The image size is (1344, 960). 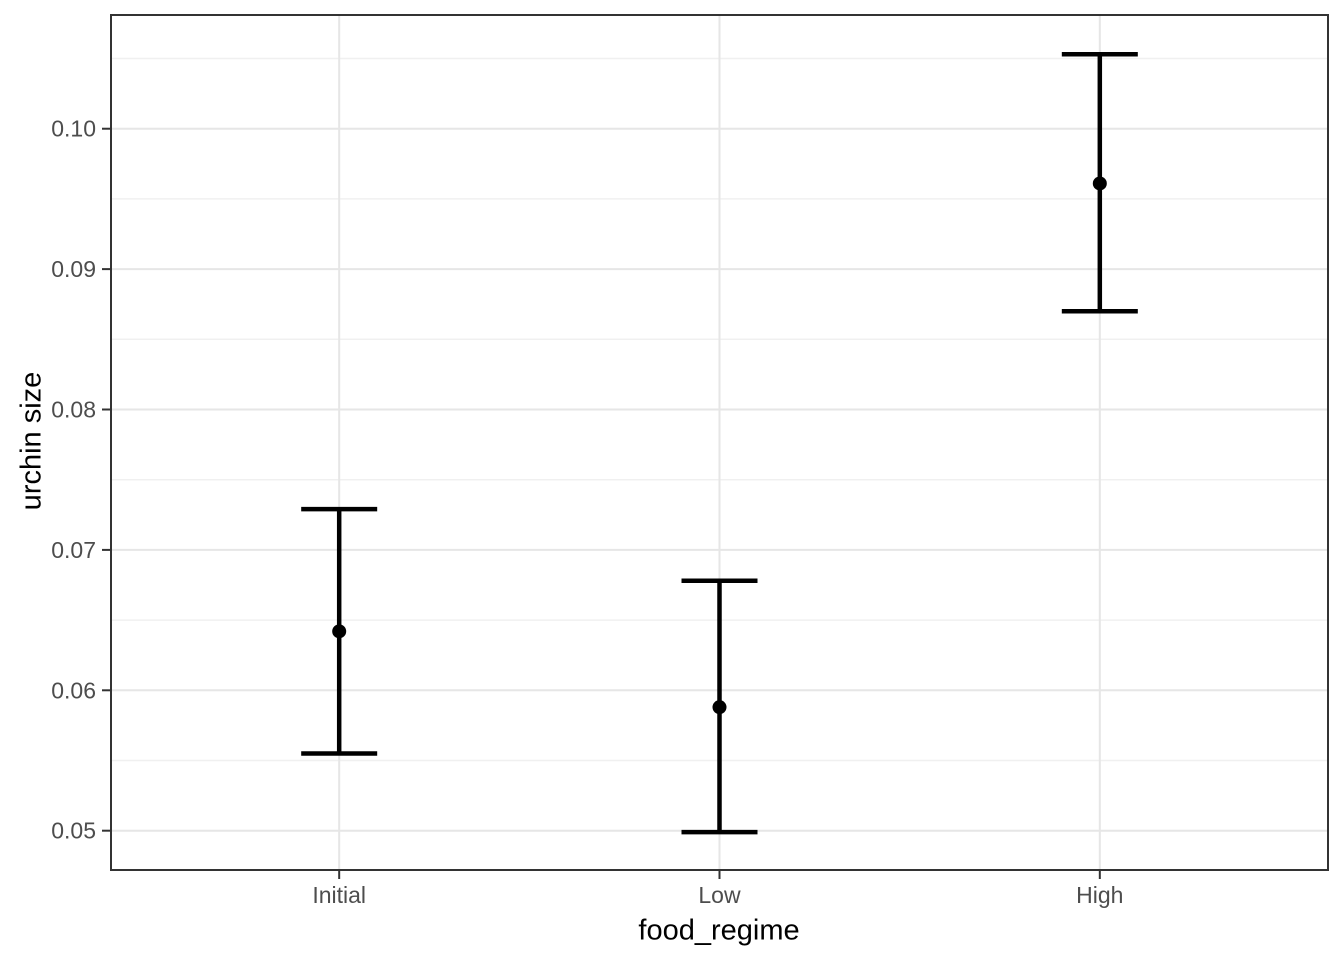 What do you see at coordinates (719, 930) in the screenshot?
I see `x-axis-title: food_regime` at bounding box center [719, 930].